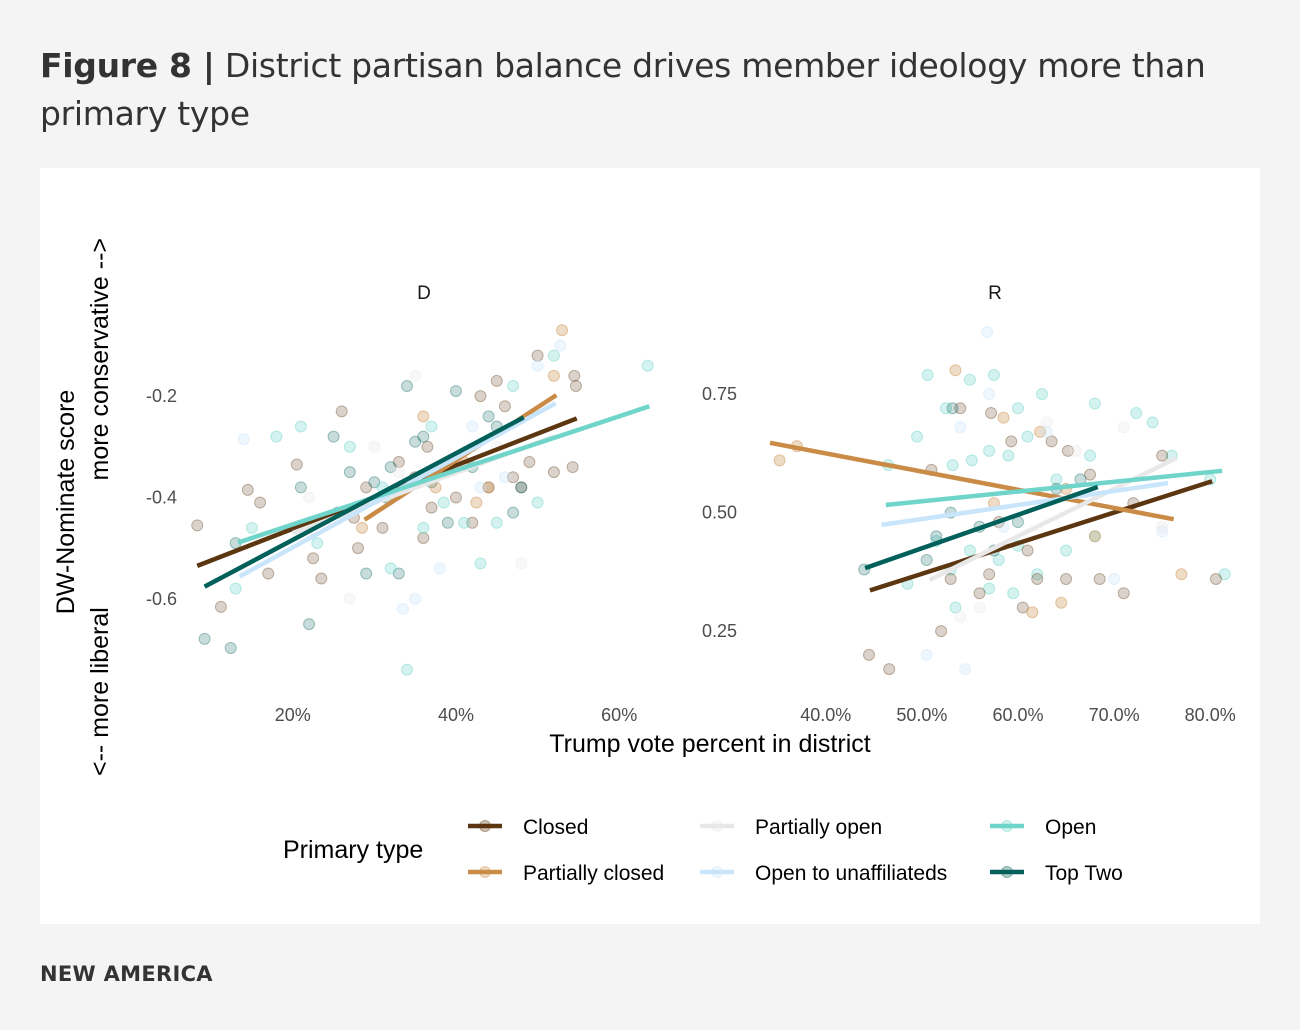 The height and width of the screenshot is (1030, 1300). What do you see at coordinates (456, 715) in the screenshot?
I see `x-tick-label: 40%` at bounding box center [456, 715].